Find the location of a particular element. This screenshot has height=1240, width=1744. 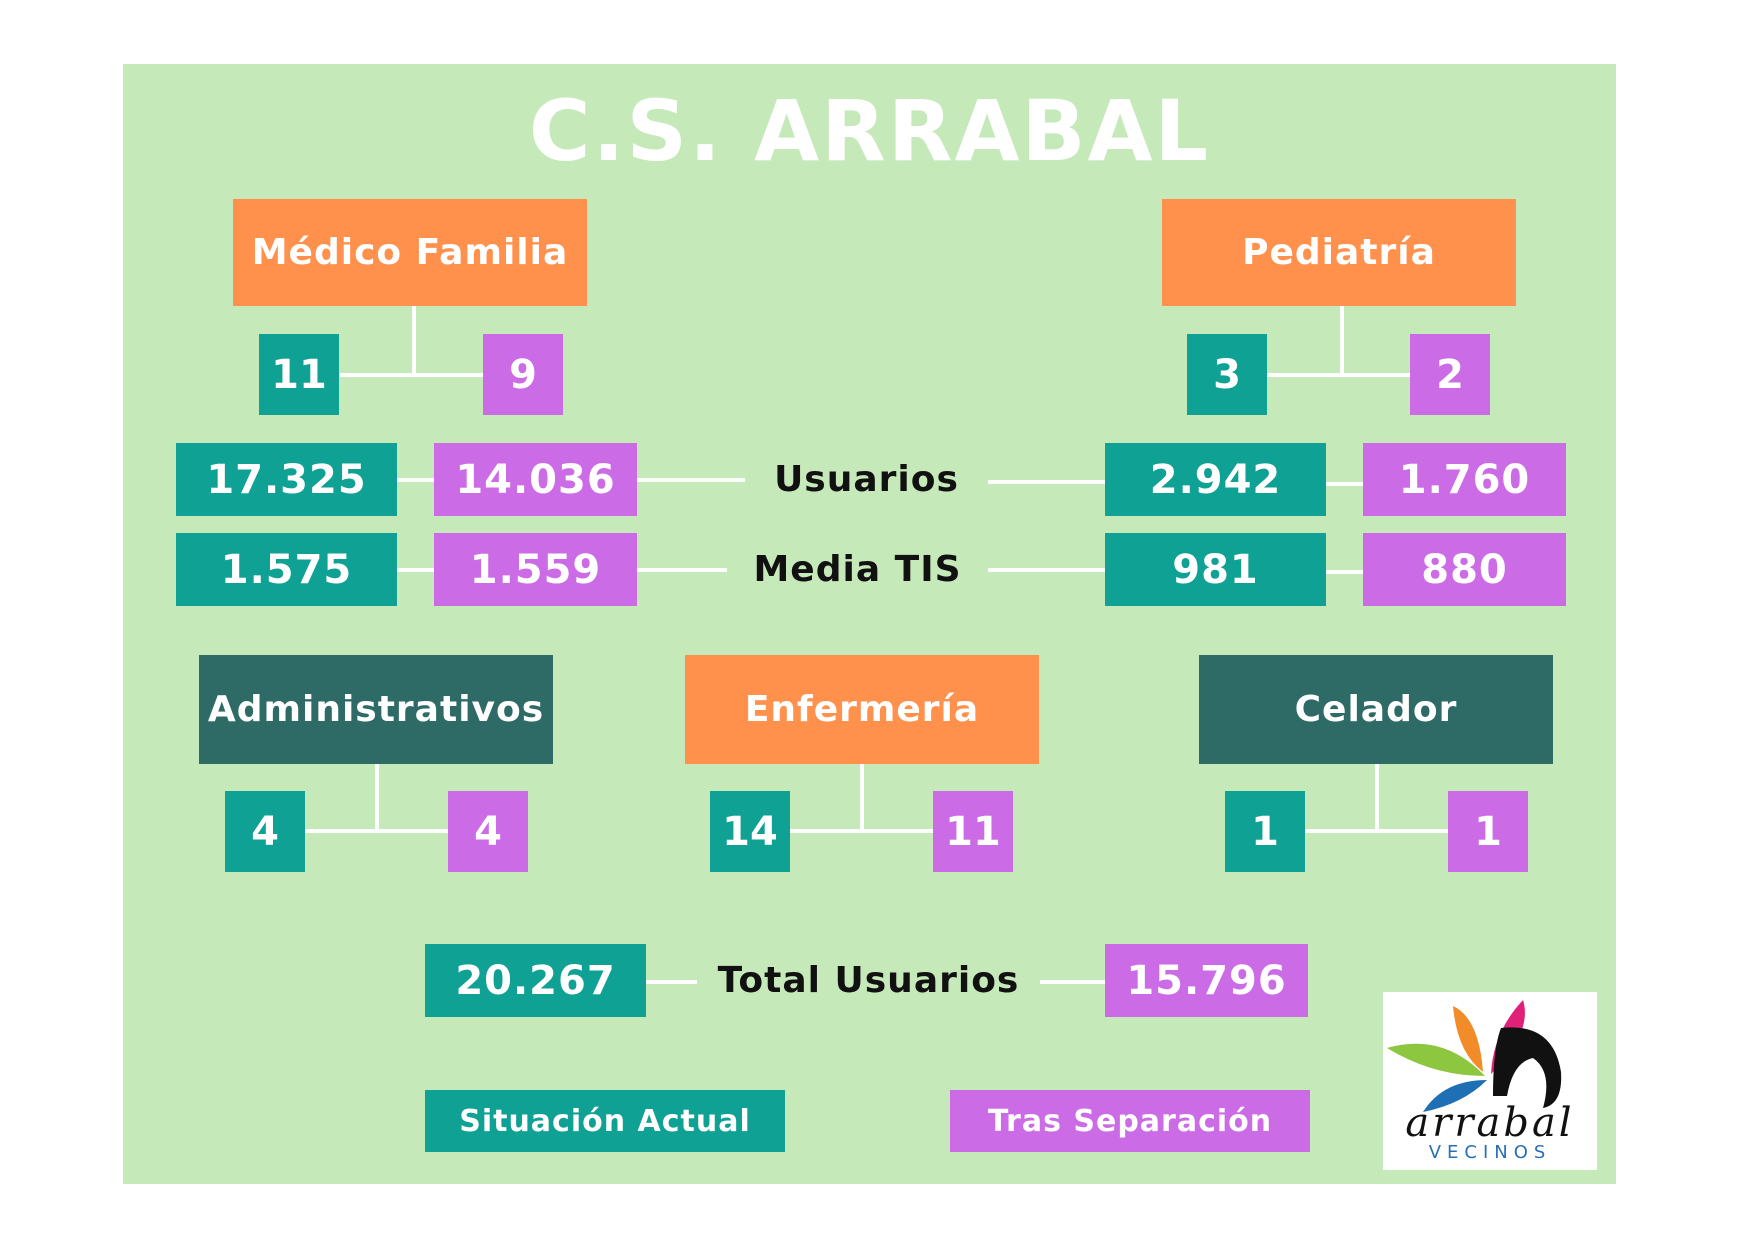

logo-wordmark: arrabal is located at coordinates (1490, 1123).